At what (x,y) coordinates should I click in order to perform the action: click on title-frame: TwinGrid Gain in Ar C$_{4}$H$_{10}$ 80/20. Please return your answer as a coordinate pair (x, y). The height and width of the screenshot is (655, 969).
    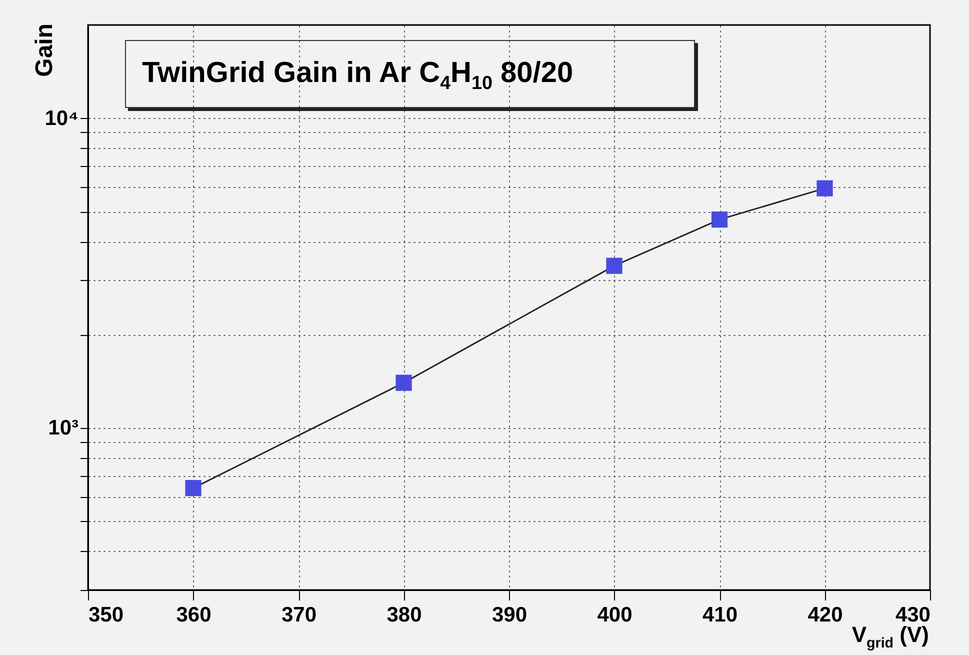
    Looking at the image, I should click on (410, 74).